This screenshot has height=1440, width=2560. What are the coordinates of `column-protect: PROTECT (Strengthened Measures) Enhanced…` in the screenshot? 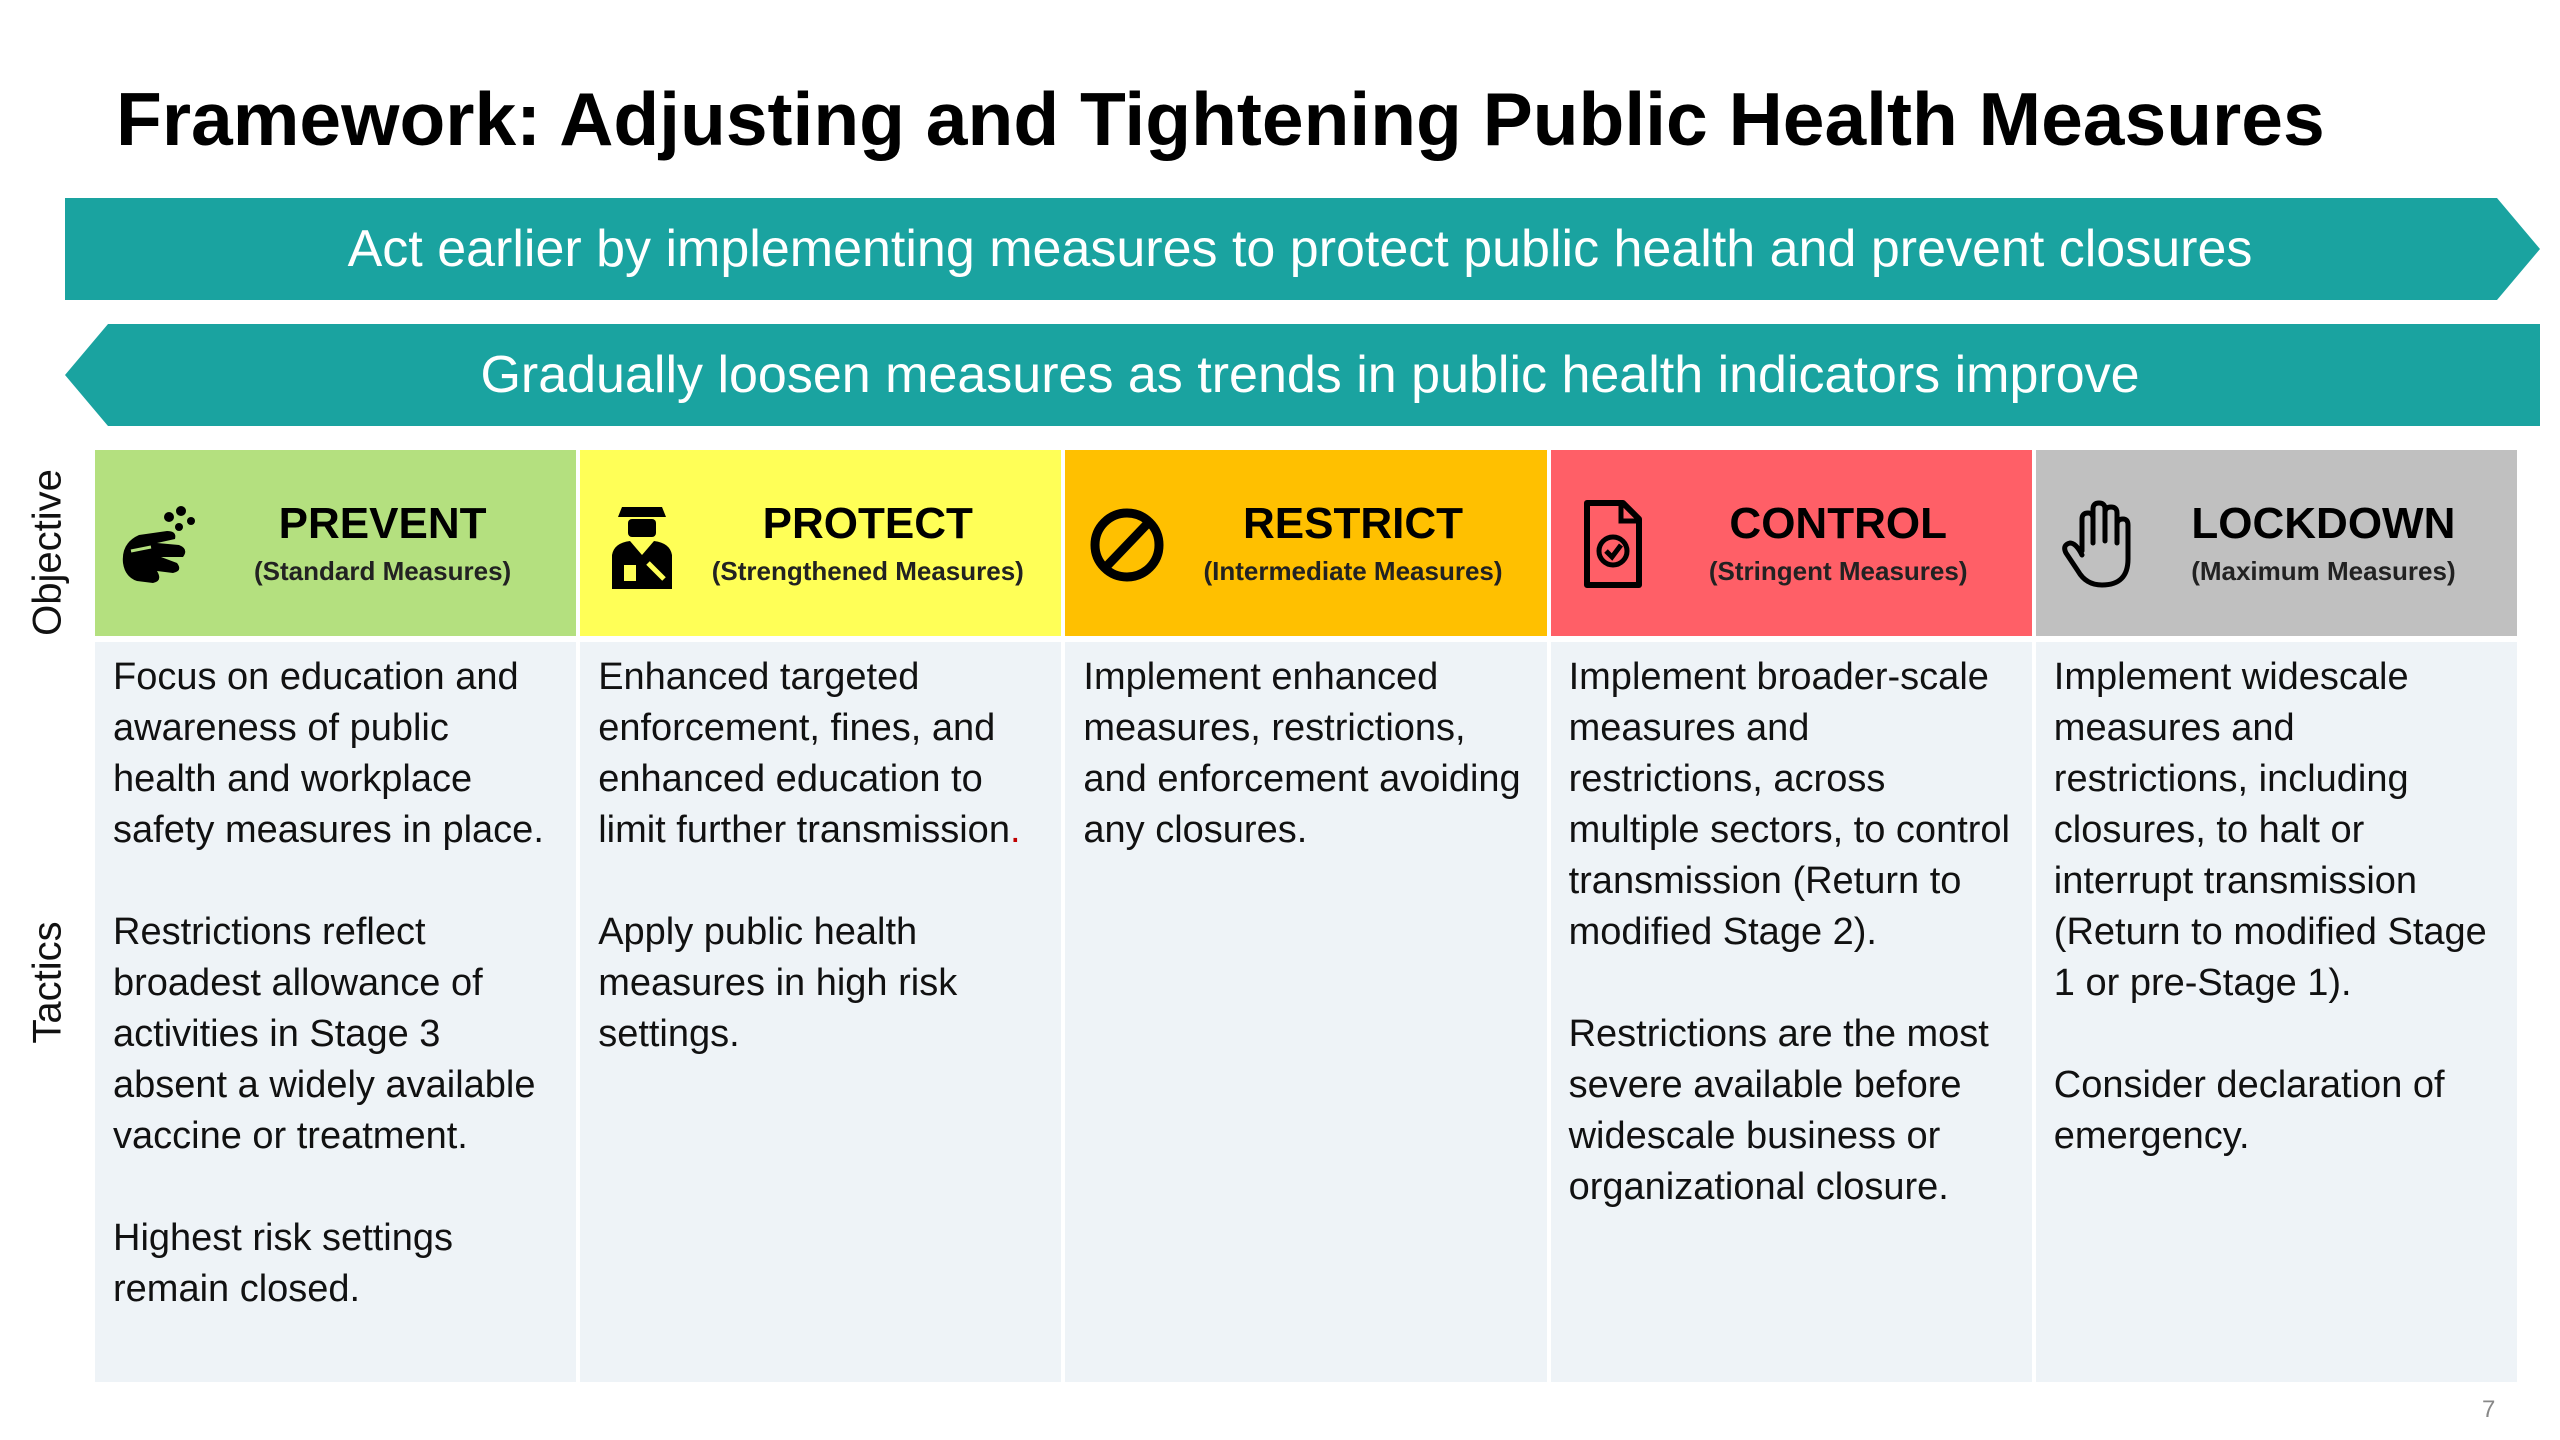 It's located at (821, 916).